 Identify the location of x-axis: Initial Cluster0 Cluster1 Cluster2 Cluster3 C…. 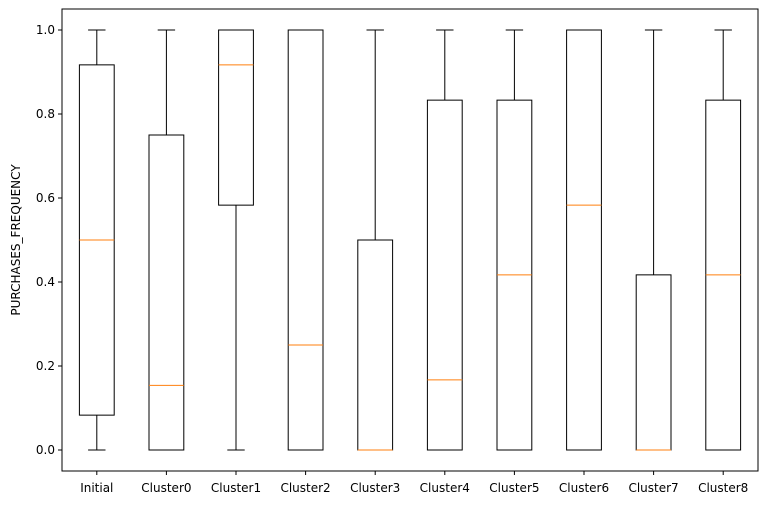
(414, 483).